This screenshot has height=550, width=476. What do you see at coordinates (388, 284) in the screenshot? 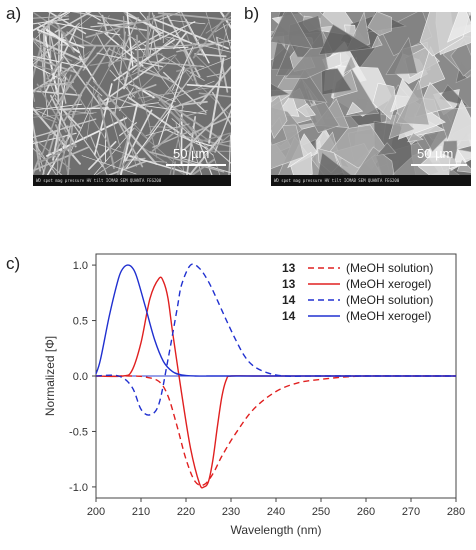
I see `legend-series-label: (MeOH xerogel)` at bounding box center [388, 284].